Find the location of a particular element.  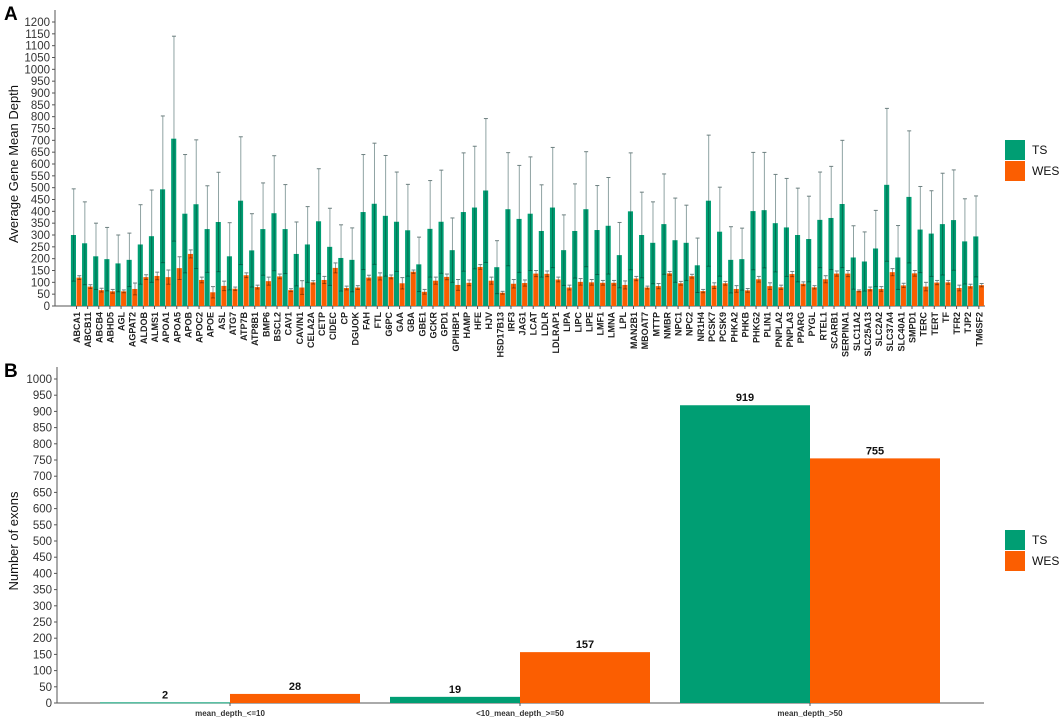

x-tick-label: APOA1 is located at coordinates (166, 327).